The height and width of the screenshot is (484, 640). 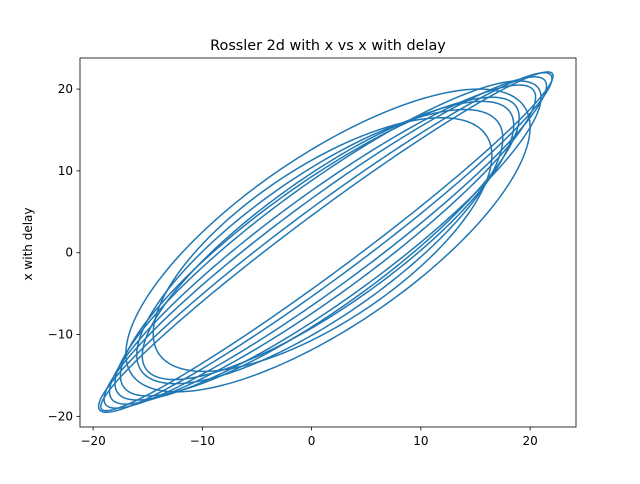 I want to click on x-tick-label: −10, so click(x=202, y=441).